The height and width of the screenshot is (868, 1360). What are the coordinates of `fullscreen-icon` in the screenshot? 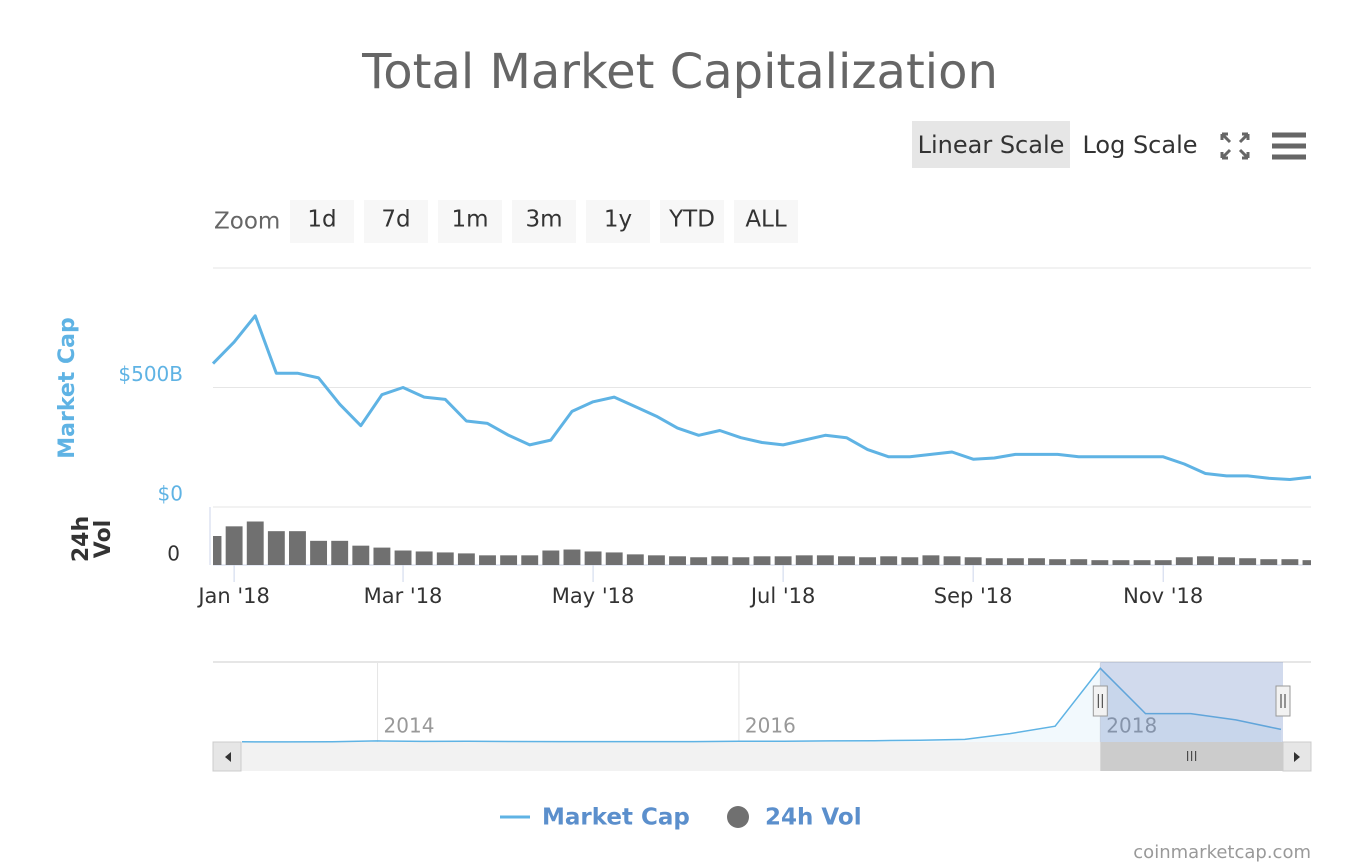 It's located at (1235, 146).